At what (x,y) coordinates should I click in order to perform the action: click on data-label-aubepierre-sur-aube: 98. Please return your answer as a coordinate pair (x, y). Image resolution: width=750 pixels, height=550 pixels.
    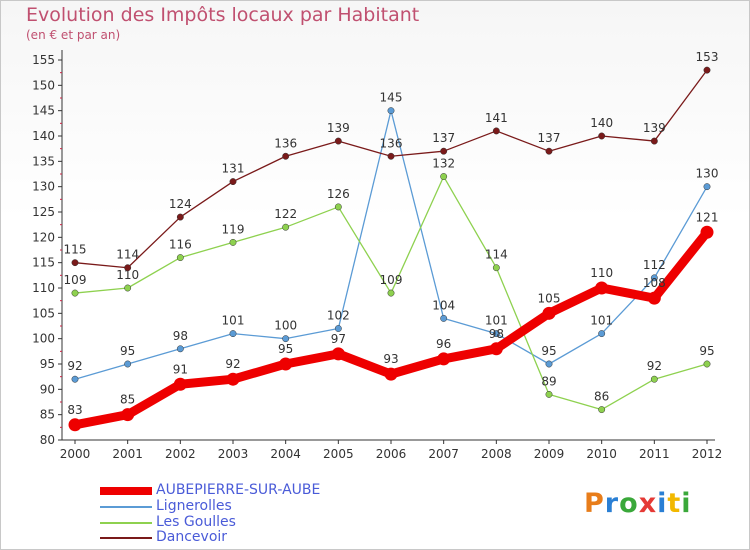
    Looking at the image, I should click on (496, 334).